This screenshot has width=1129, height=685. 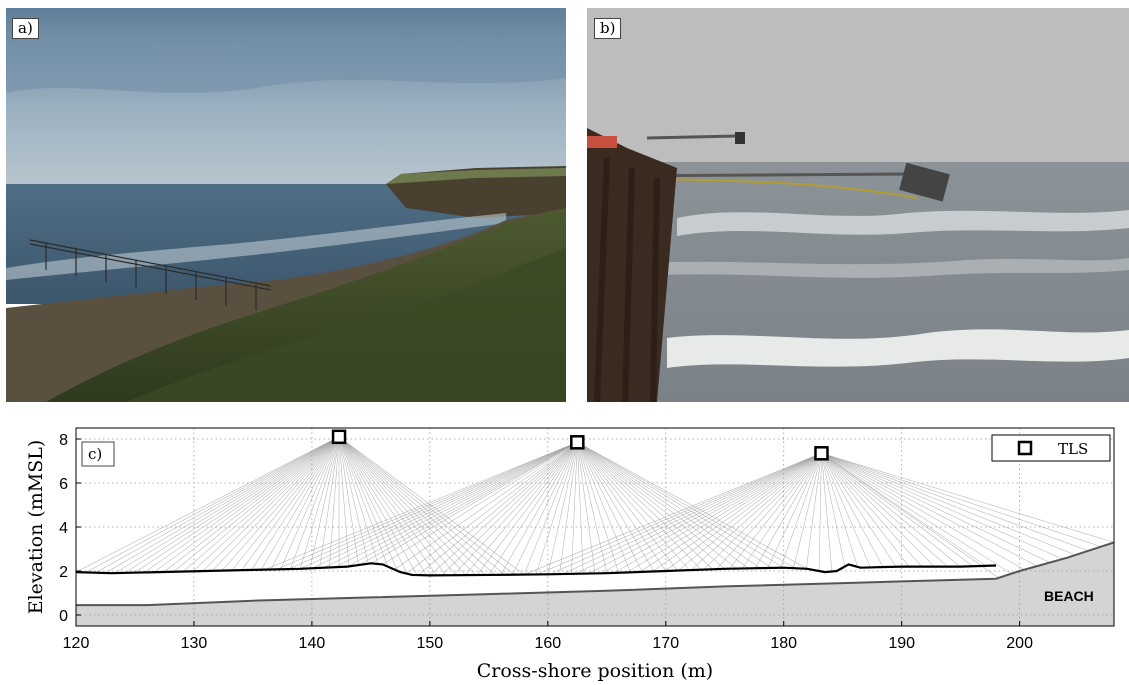 I want to click on panel-label-c: c), so click(x=98, y=454).